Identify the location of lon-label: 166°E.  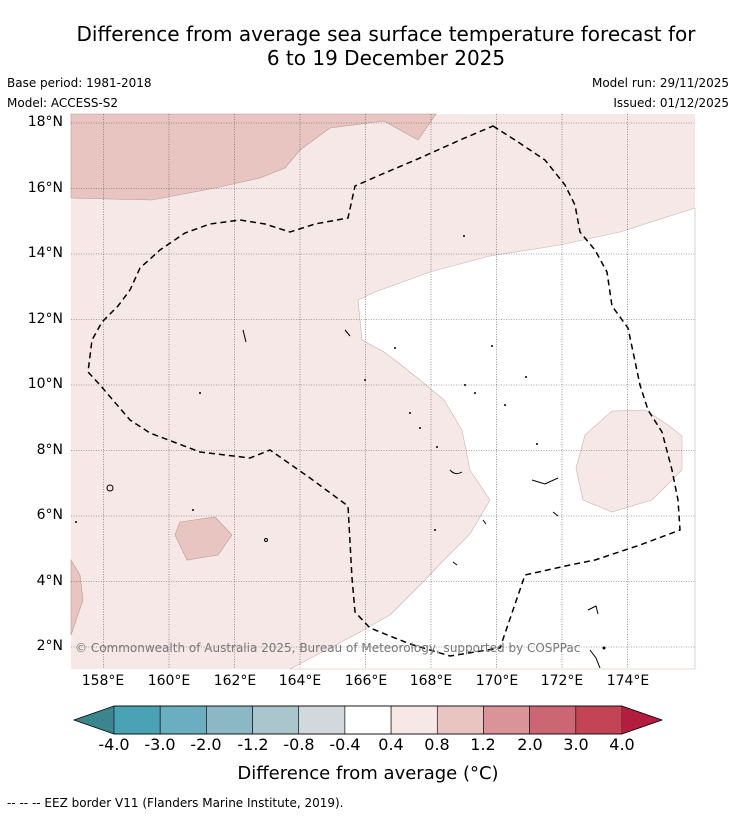
(366, 681).